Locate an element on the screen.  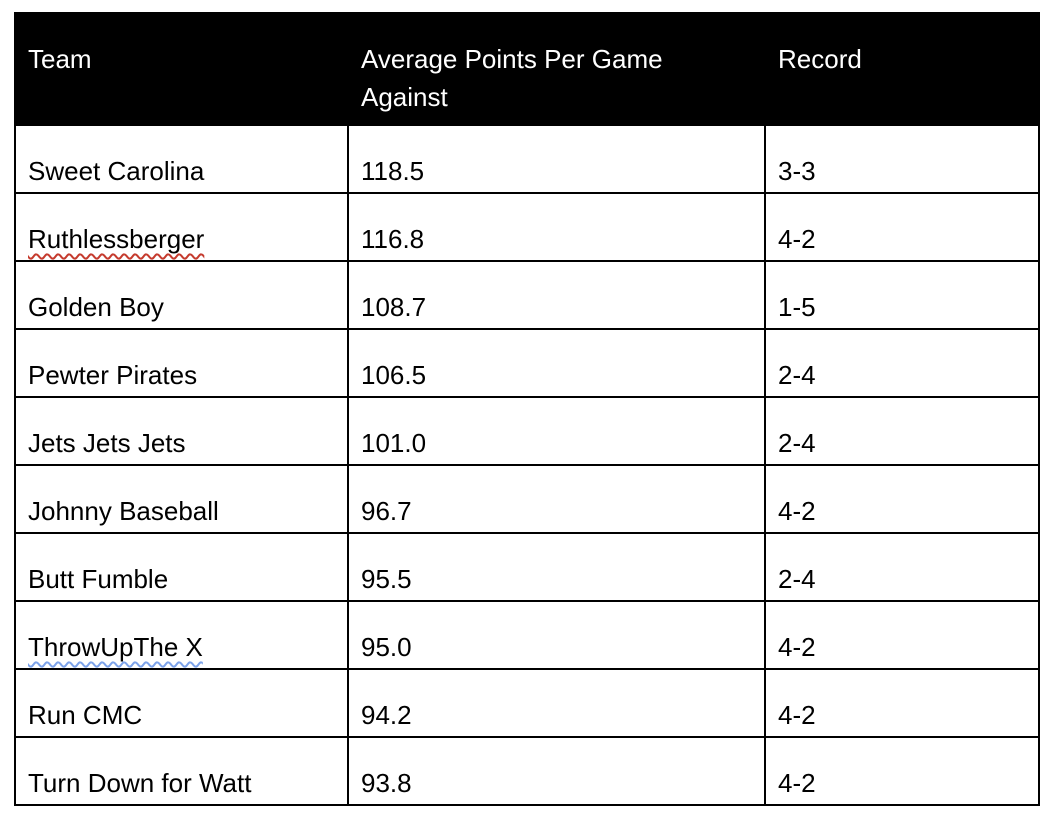
team-name: Butt Fumble is located at coordinates (98, 579).